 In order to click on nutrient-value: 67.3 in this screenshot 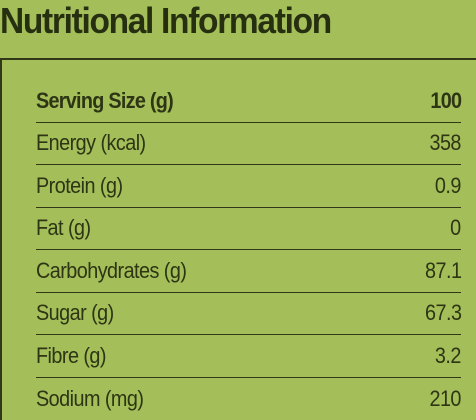, I will do `click(443, 313)`.